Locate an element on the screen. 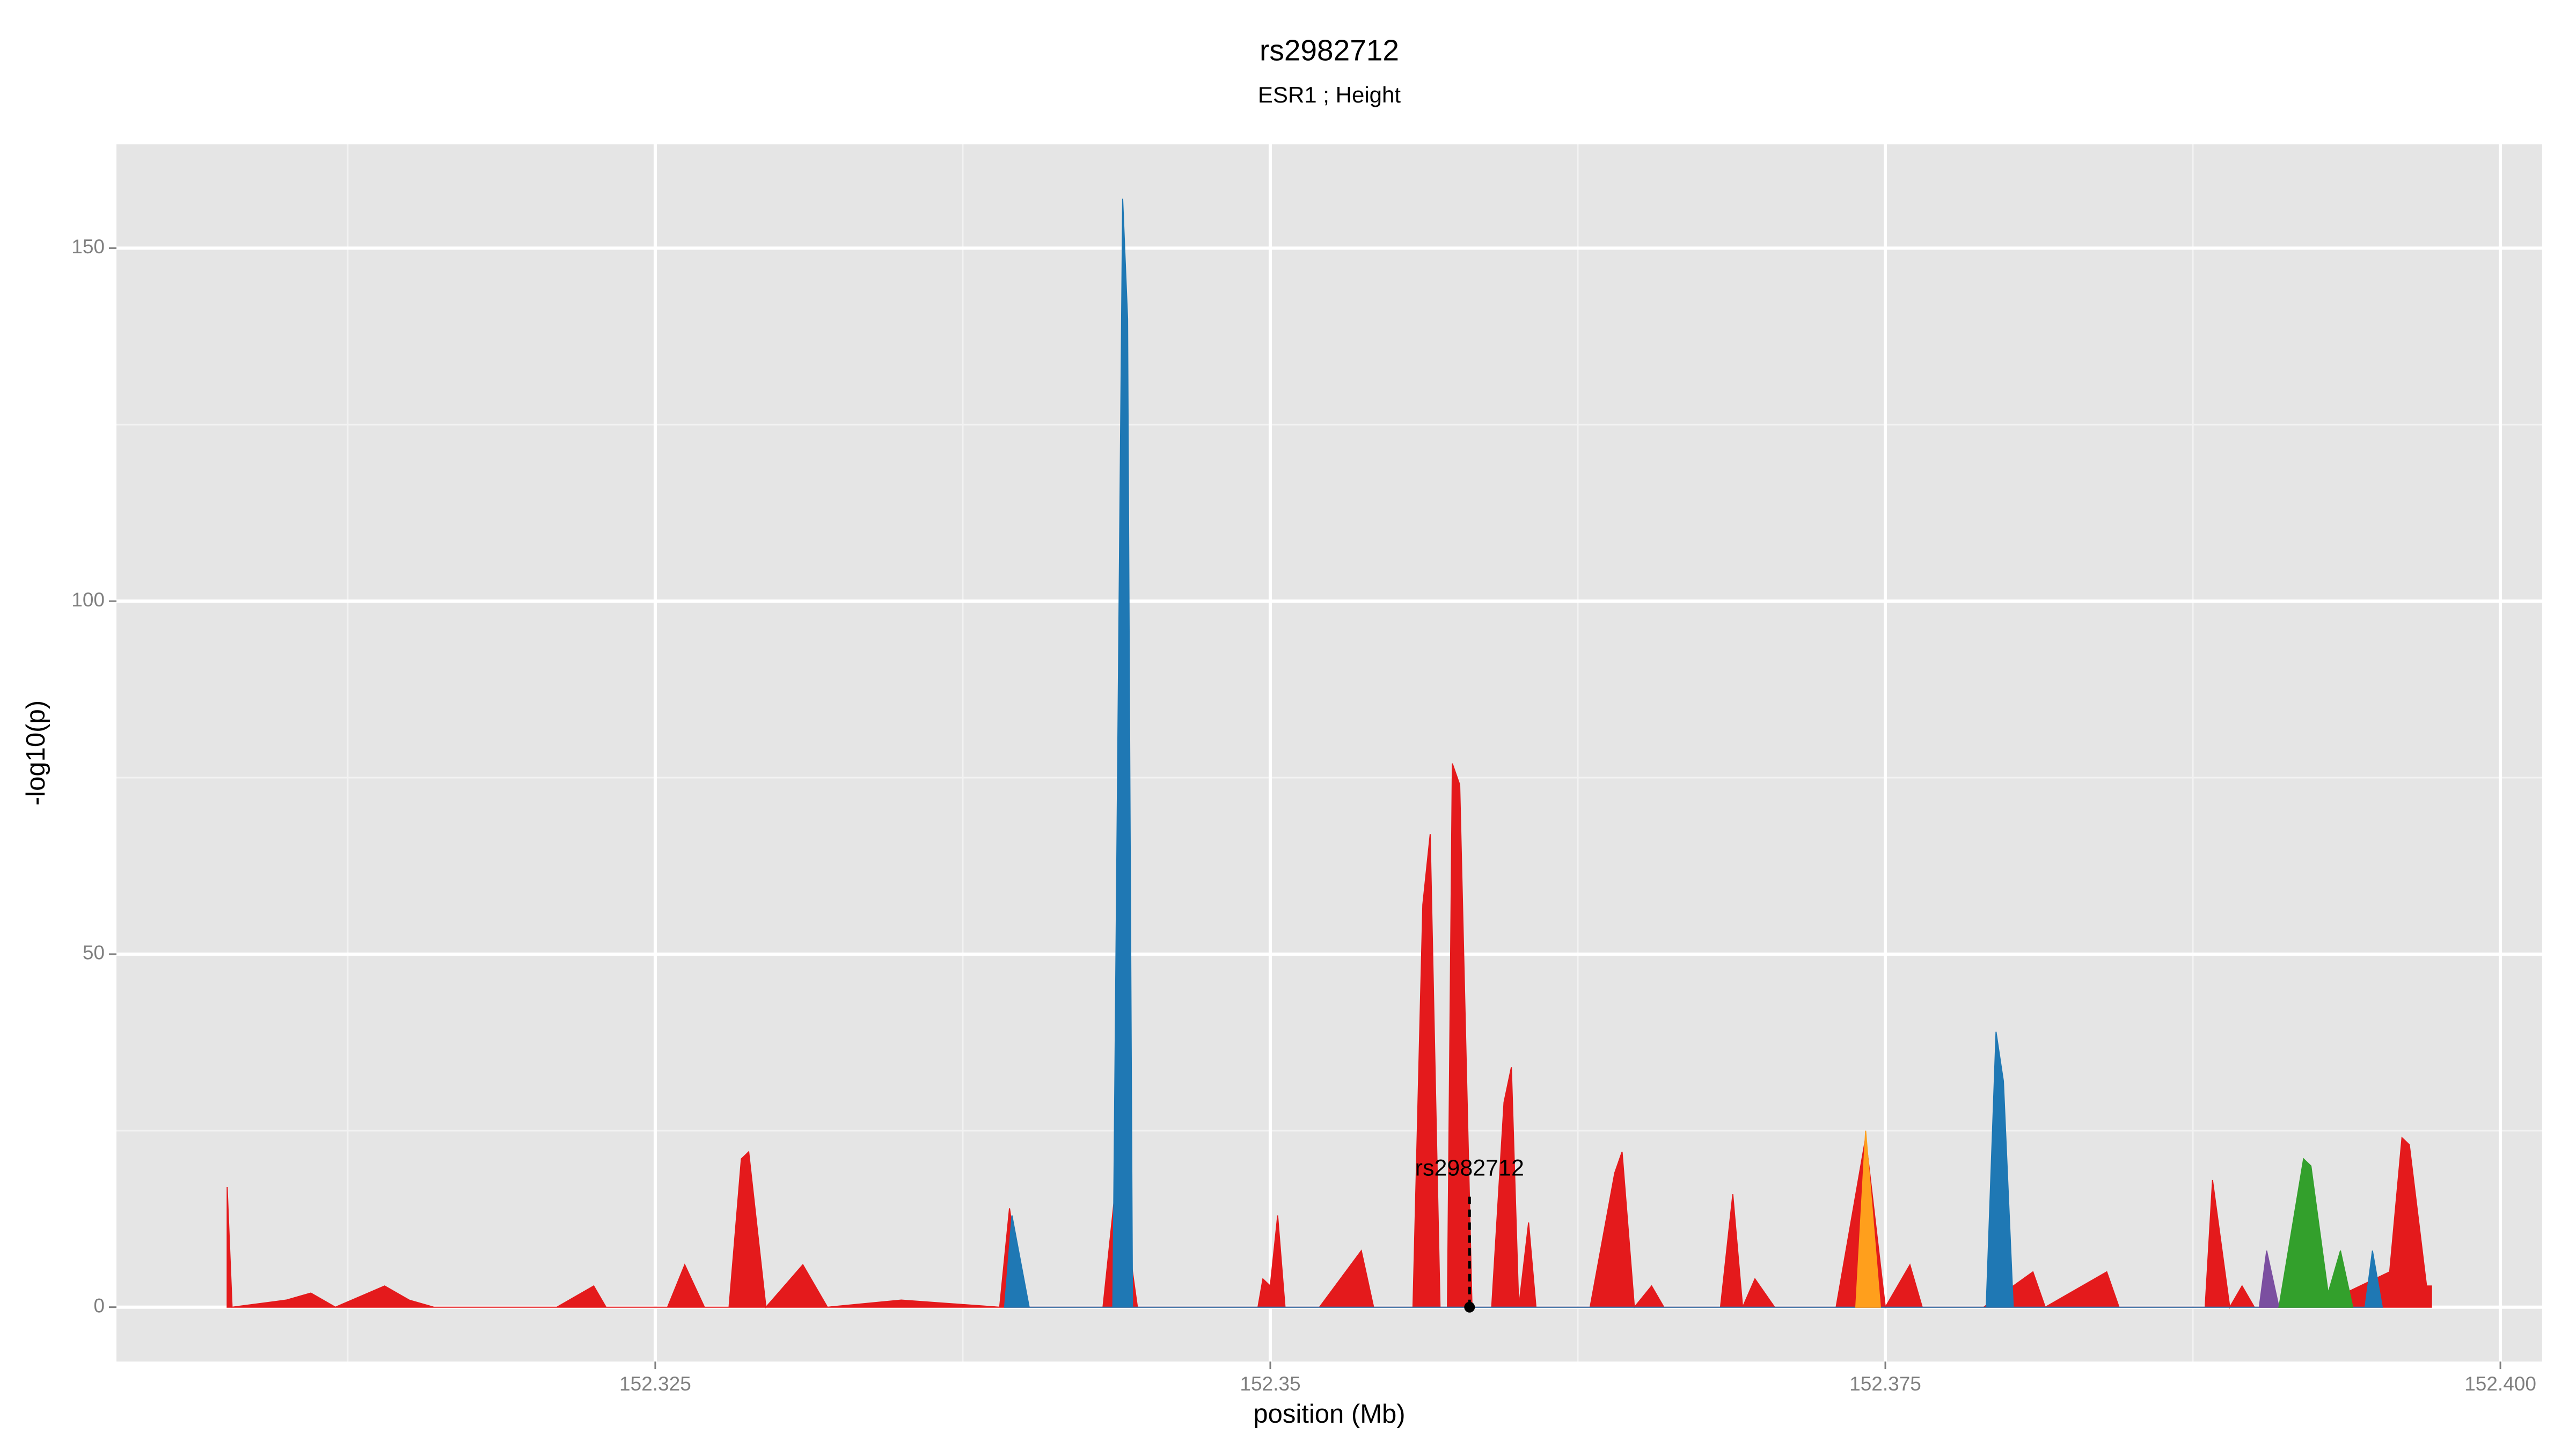 Image resolution: width=2576 pixels, height=1449 pixels. x-tick-label: 152.35 is located at coordinates (1270, 1384).